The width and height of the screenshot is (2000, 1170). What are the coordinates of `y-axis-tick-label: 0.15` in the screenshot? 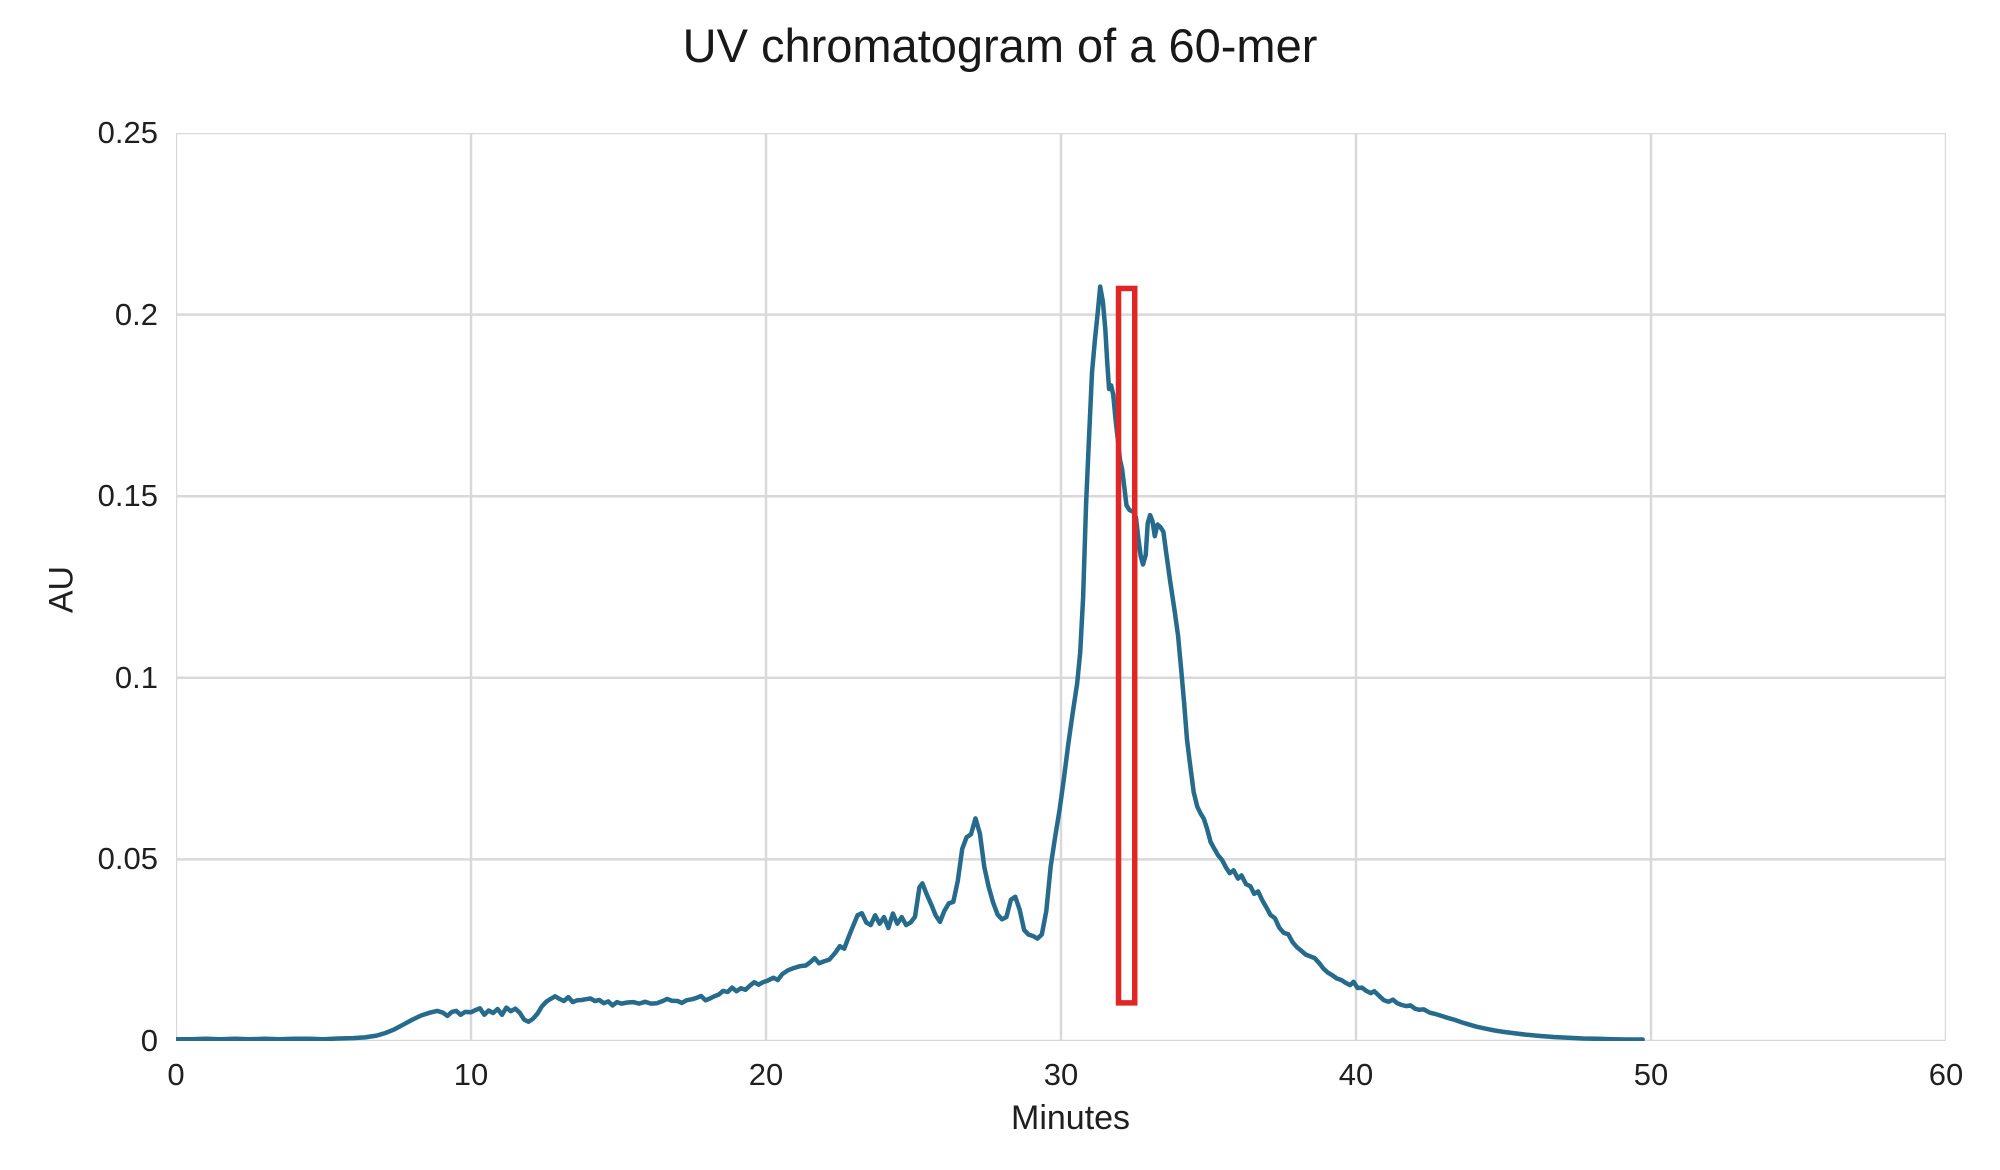 It's located at (127, 496).